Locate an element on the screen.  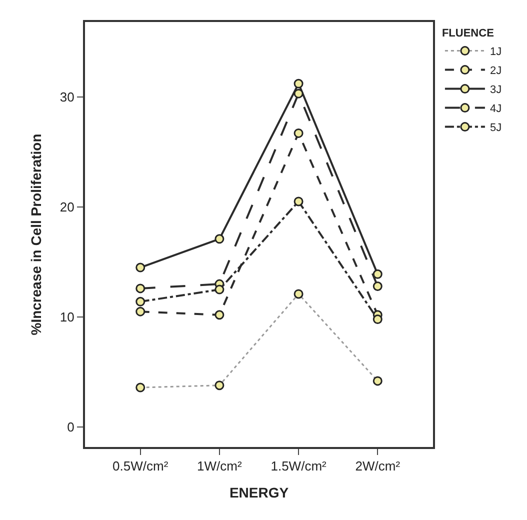
x-tick-label: 1W/cm² is located at coordinates (219, 466).